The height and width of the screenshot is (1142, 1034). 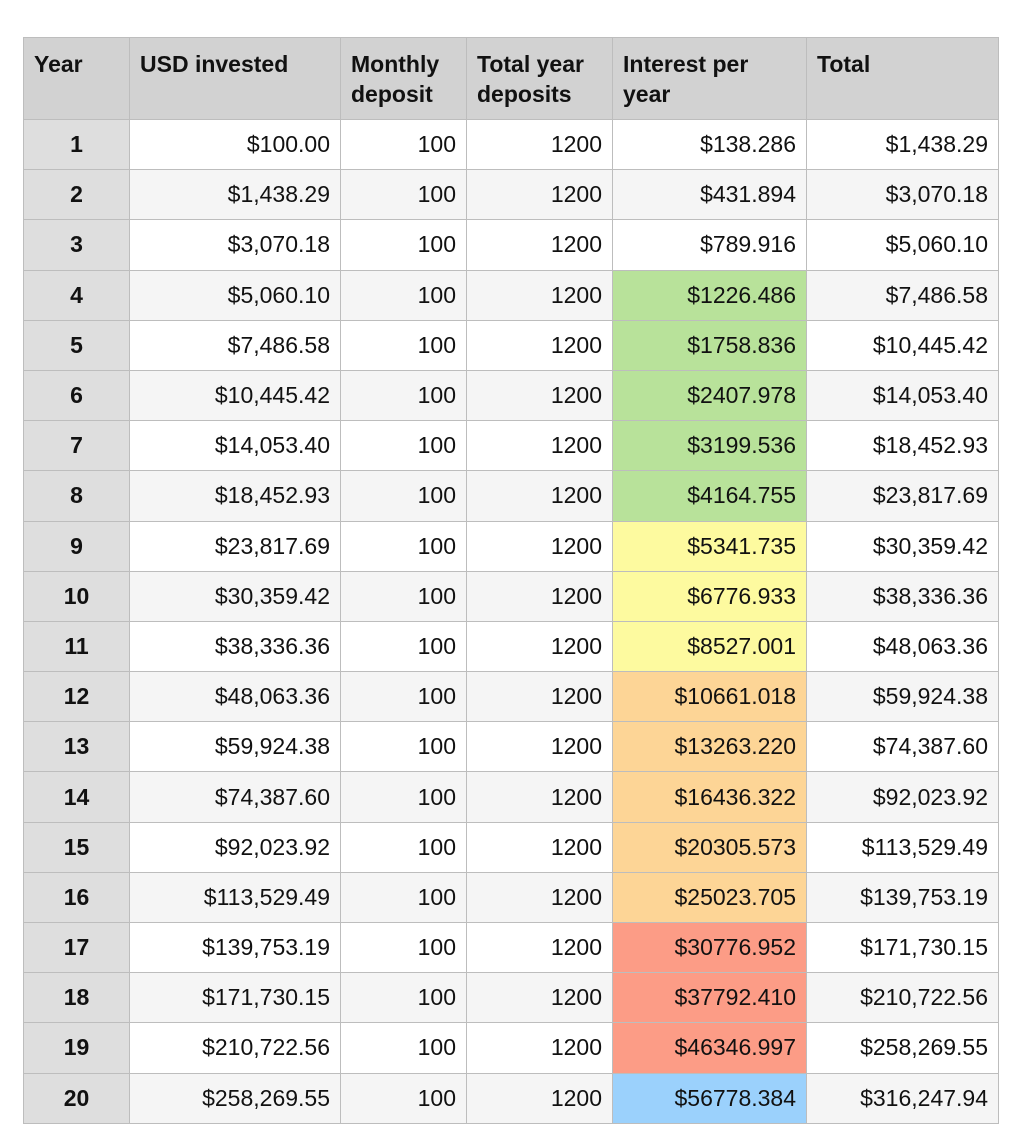 What do you see at coordinates (902, 646) in the screenshot?
I see `total-cell: $48,063.36` at bounding box center [902, 646].